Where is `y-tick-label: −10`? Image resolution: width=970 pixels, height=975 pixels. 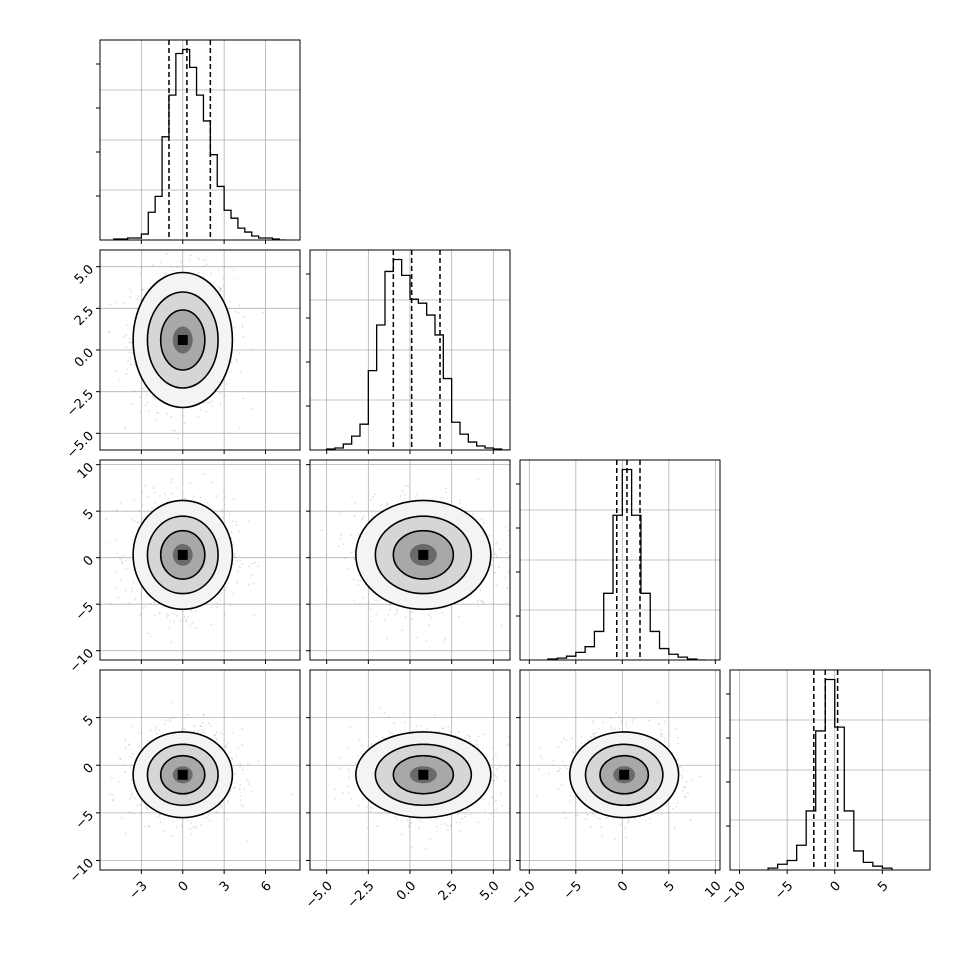 y-tick-label: −10 is located at coordinates (82, 661).